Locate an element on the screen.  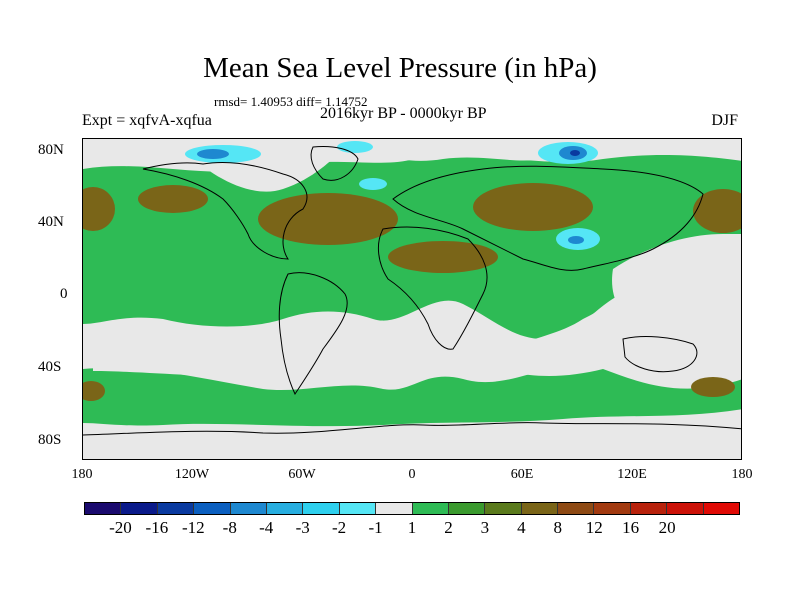
field-gray-arctic-far-east is located at coordinates (672, 146).